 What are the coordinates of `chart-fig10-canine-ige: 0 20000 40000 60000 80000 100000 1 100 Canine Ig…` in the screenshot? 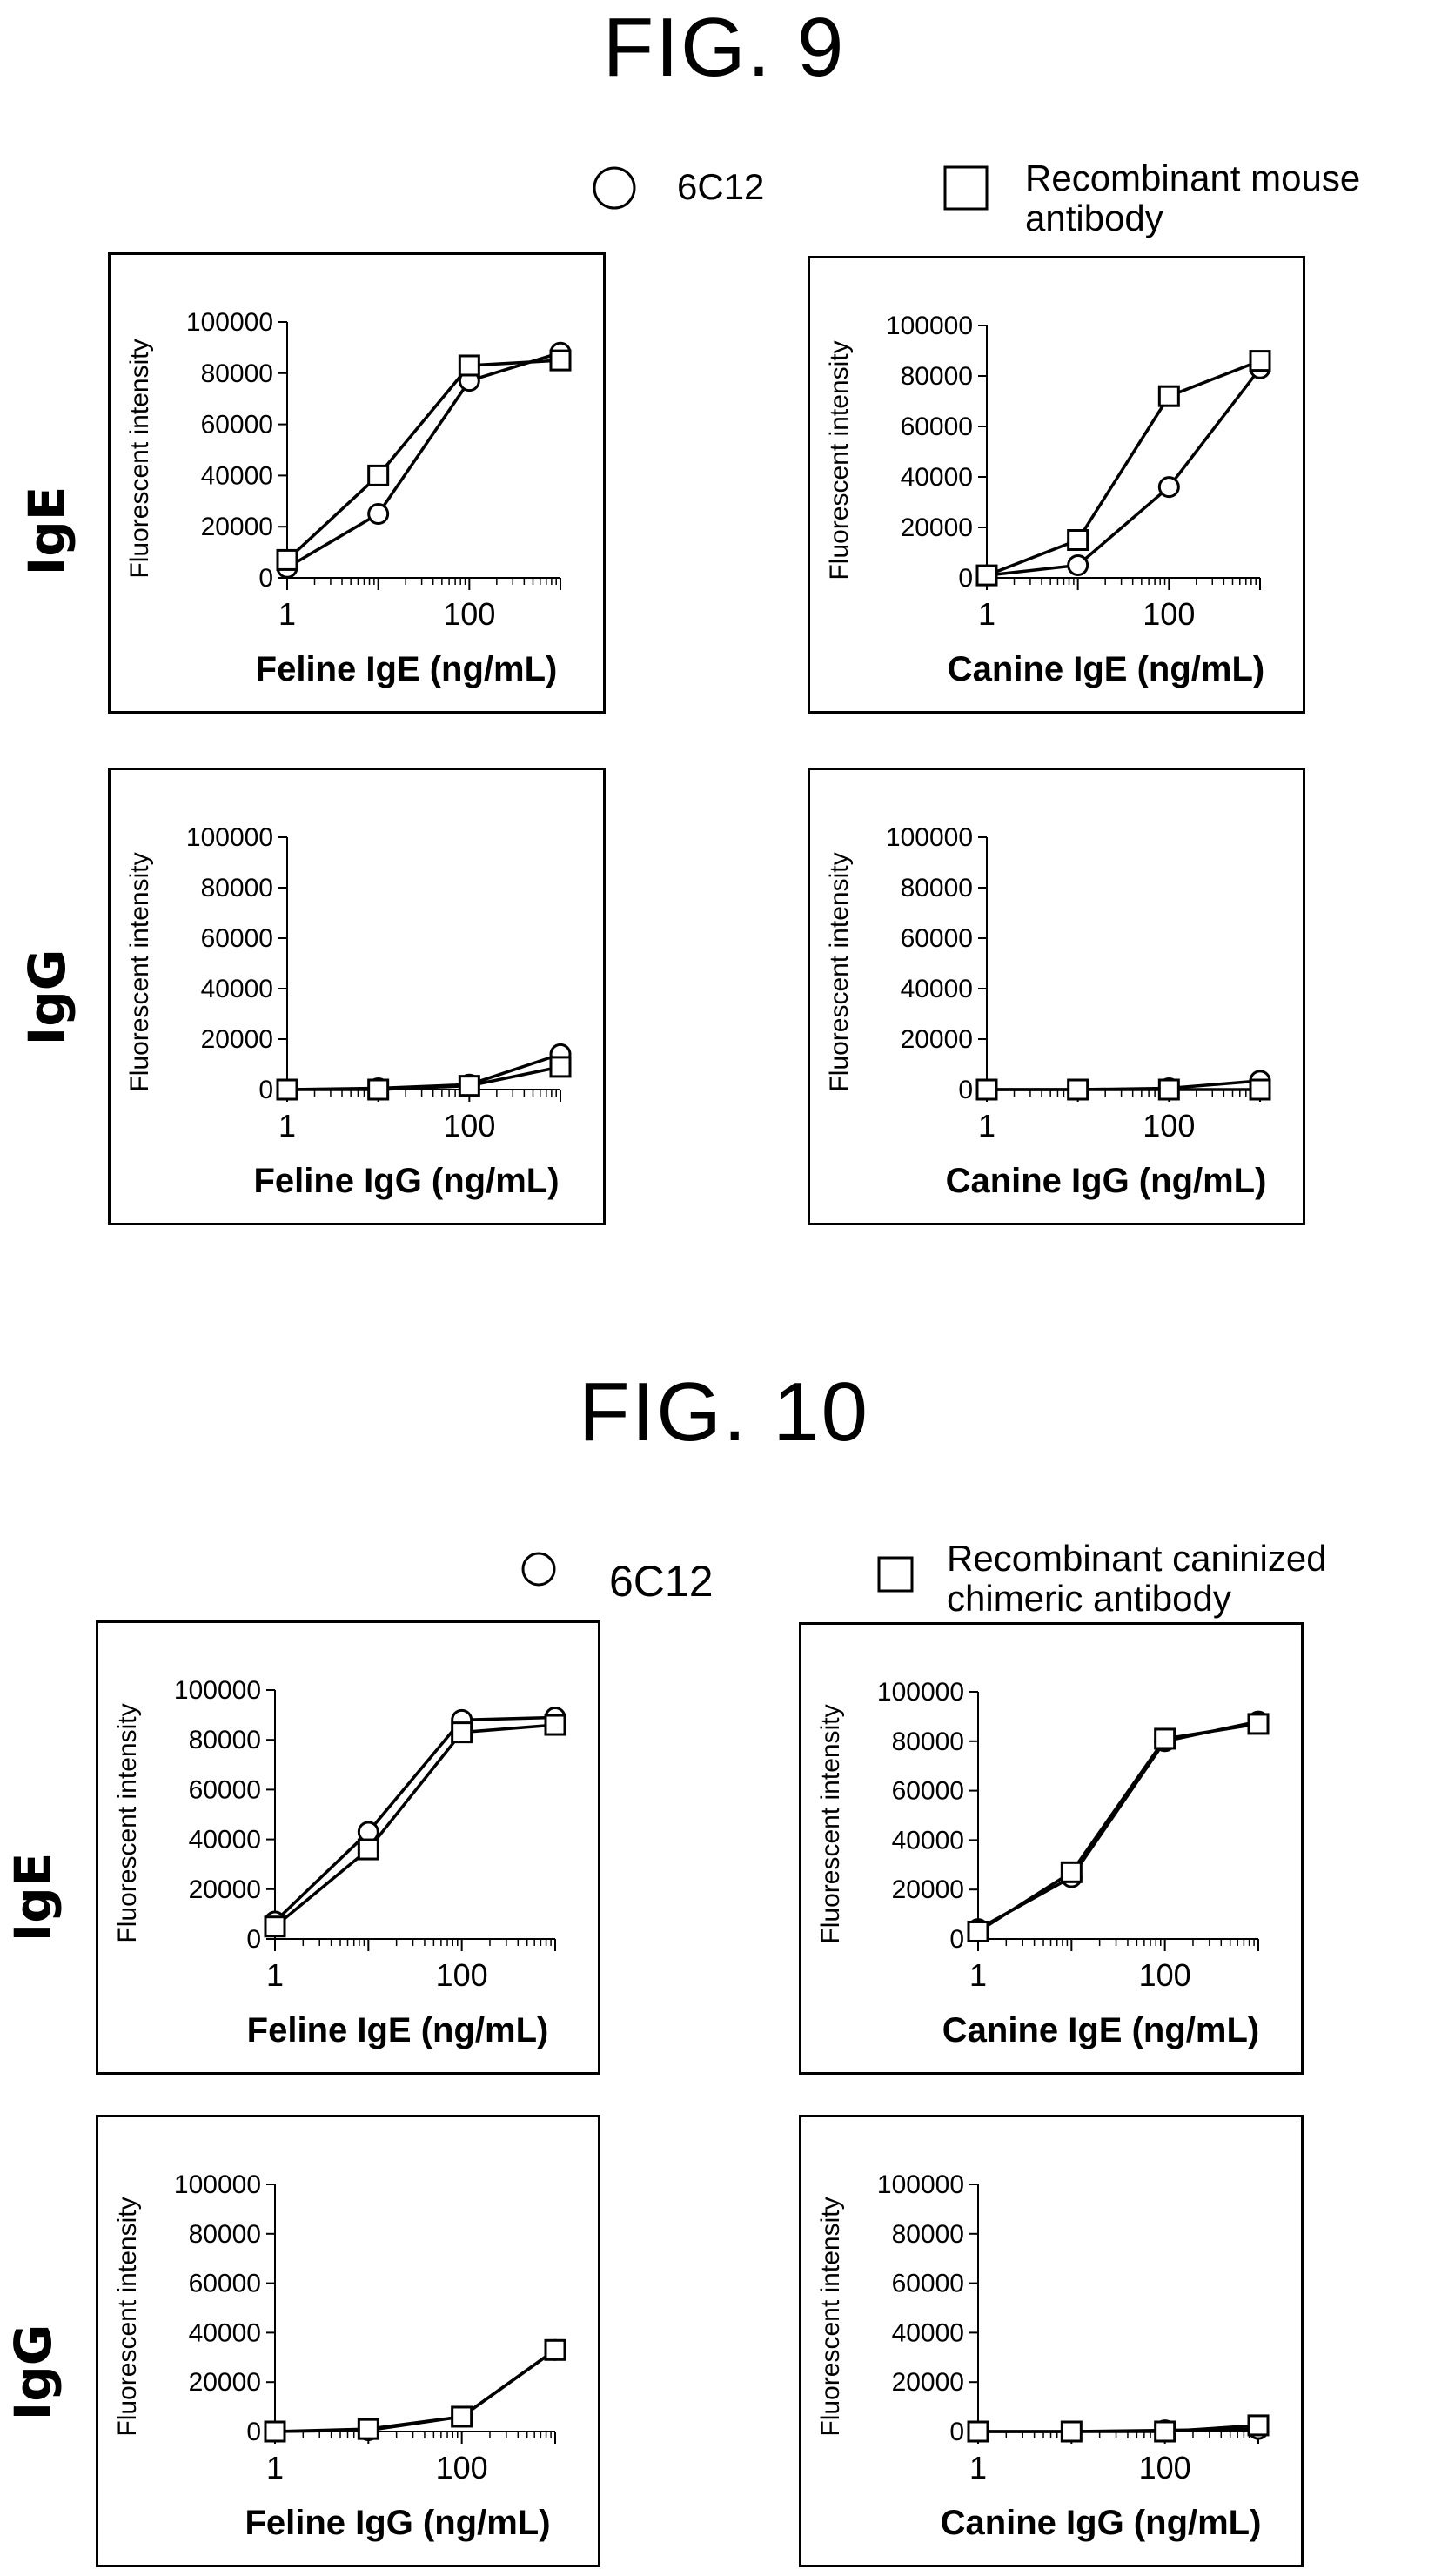 It's located at (1051, 1849).